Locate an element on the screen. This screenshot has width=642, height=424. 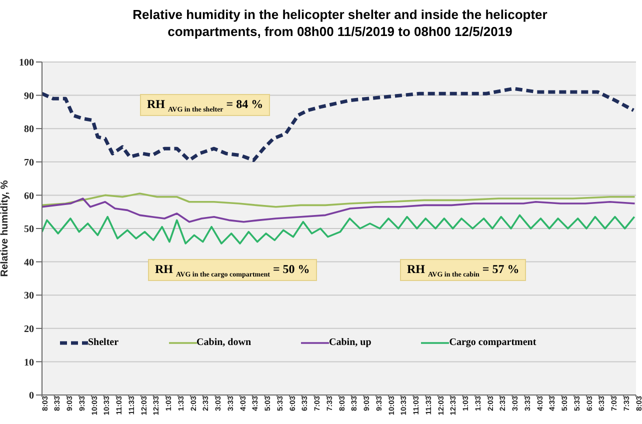
y-tick-label: 70 is located at coordinates (29, 162).